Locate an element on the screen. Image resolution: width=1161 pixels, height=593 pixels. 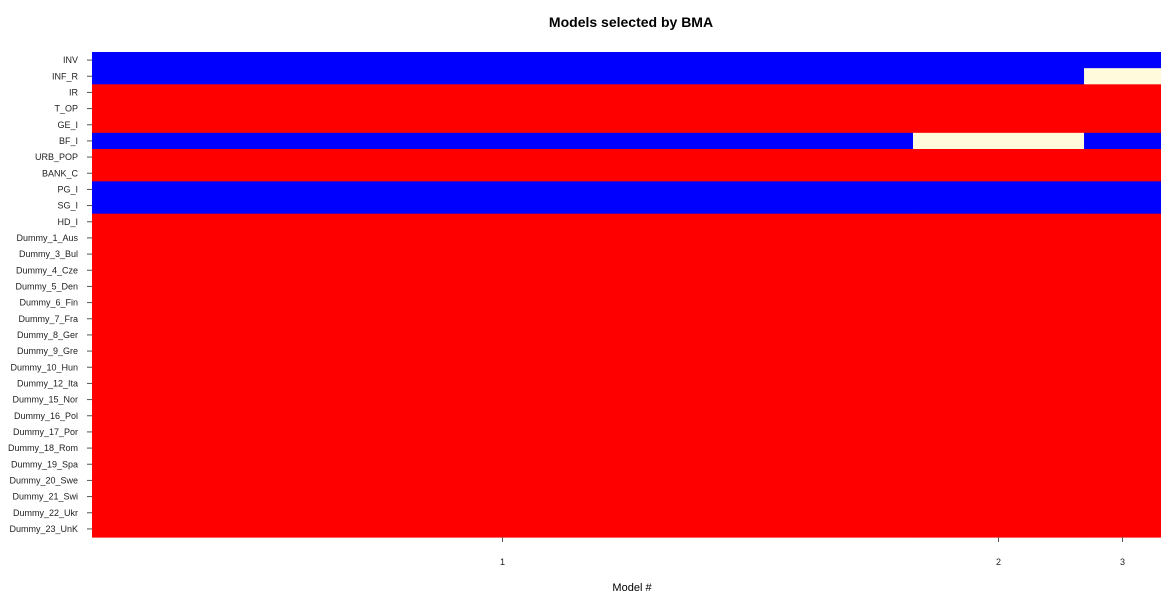
y-tick-label: Dummy_16_Pol is located at coordinates (46, 416).